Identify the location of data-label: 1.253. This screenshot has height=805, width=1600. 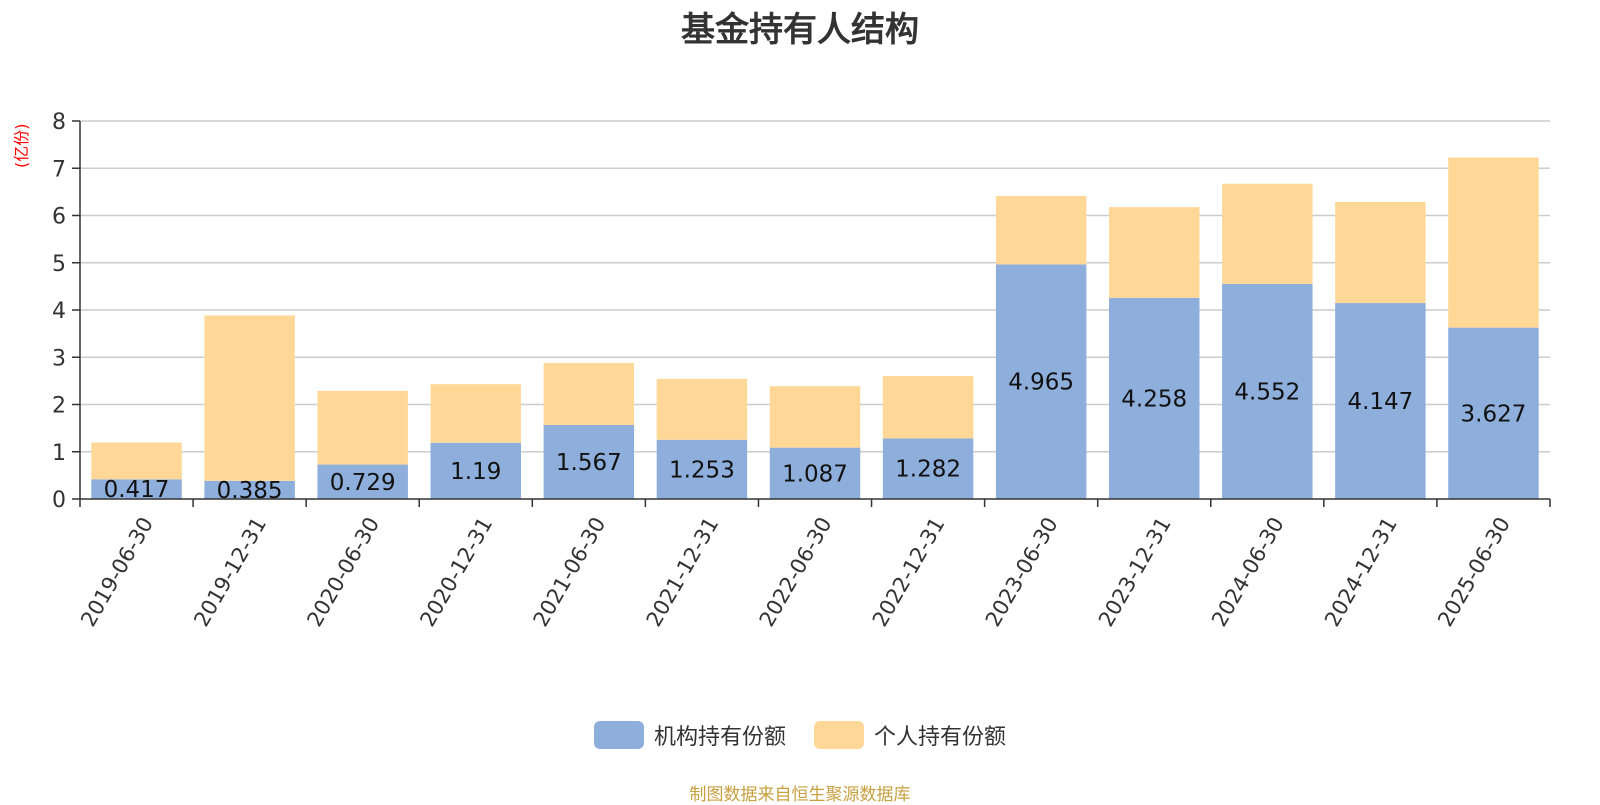
(702, 470).